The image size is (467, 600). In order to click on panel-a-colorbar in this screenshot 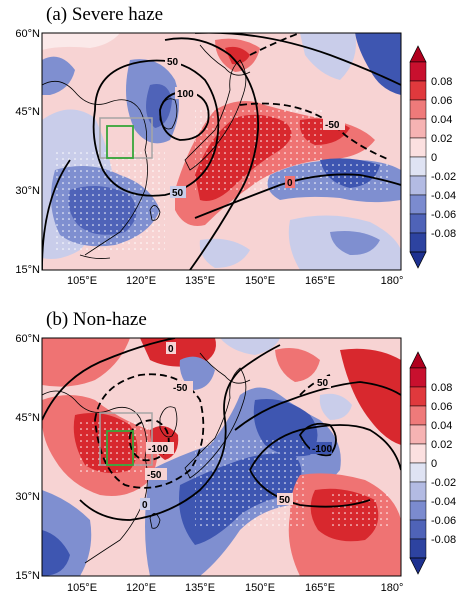, I will do `click(418, 157)`.